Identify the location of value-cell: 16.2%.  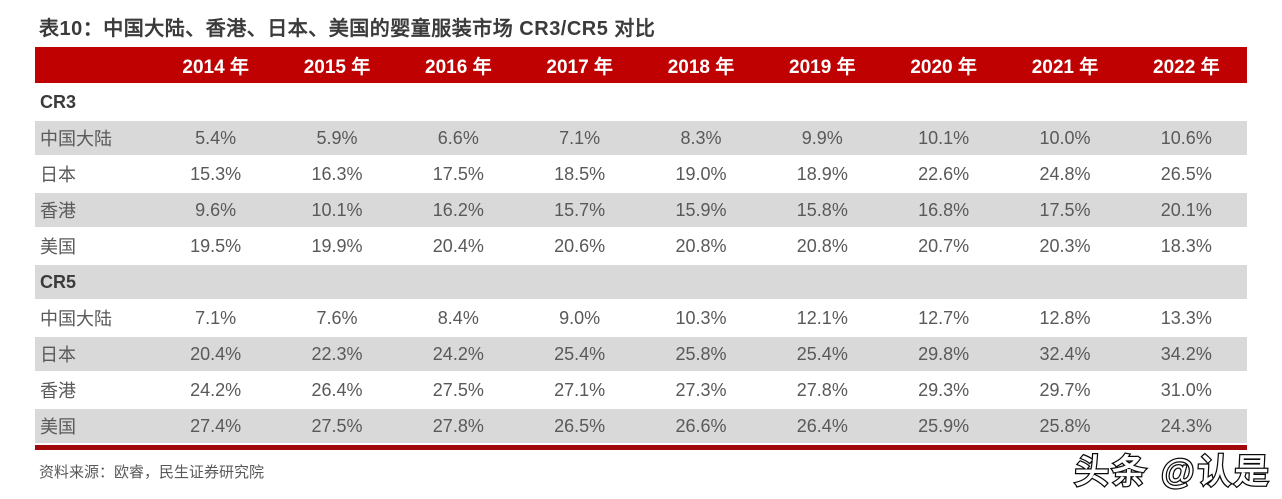
(458, 210).